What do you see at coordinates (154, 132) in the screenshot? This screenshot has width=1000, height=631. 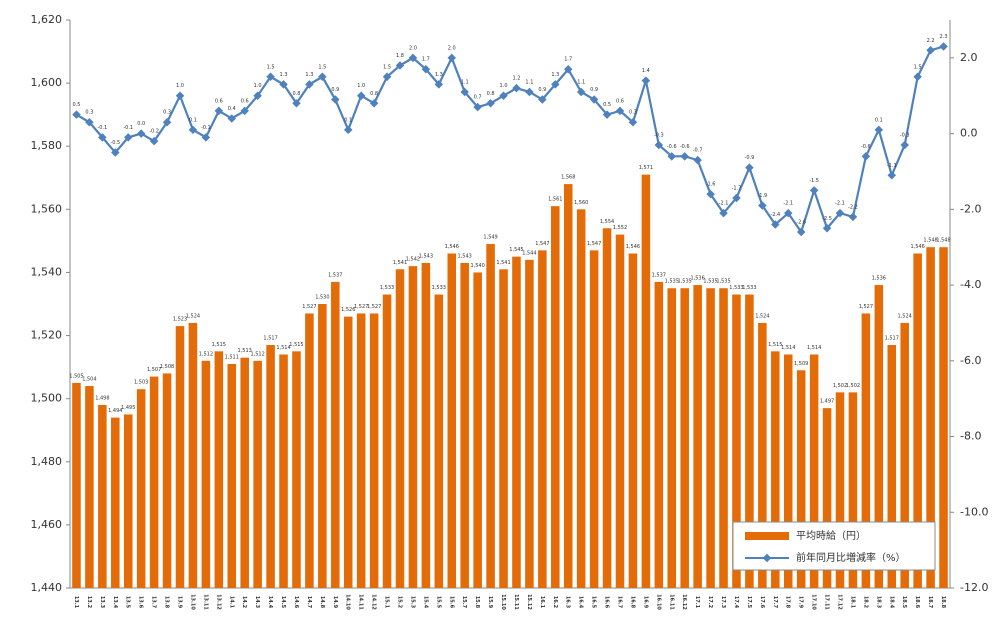 I see `line-value-label: -0.2` at bounding box center [154, 132].